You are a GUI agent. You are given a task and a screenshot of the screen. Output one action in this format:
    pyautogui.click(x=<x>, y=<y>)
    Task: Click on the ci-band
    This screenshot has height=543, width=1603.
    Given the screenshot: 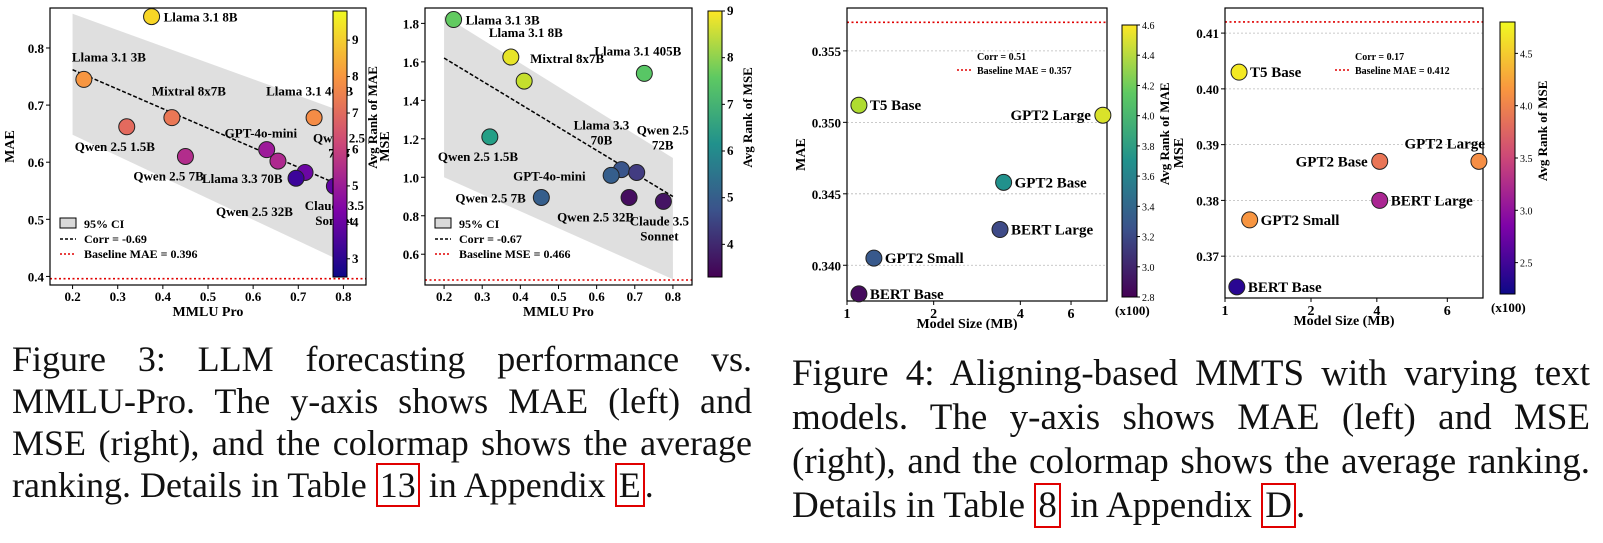 What is the action you would take?
    pyautogui.click(x=208, y=138)
    